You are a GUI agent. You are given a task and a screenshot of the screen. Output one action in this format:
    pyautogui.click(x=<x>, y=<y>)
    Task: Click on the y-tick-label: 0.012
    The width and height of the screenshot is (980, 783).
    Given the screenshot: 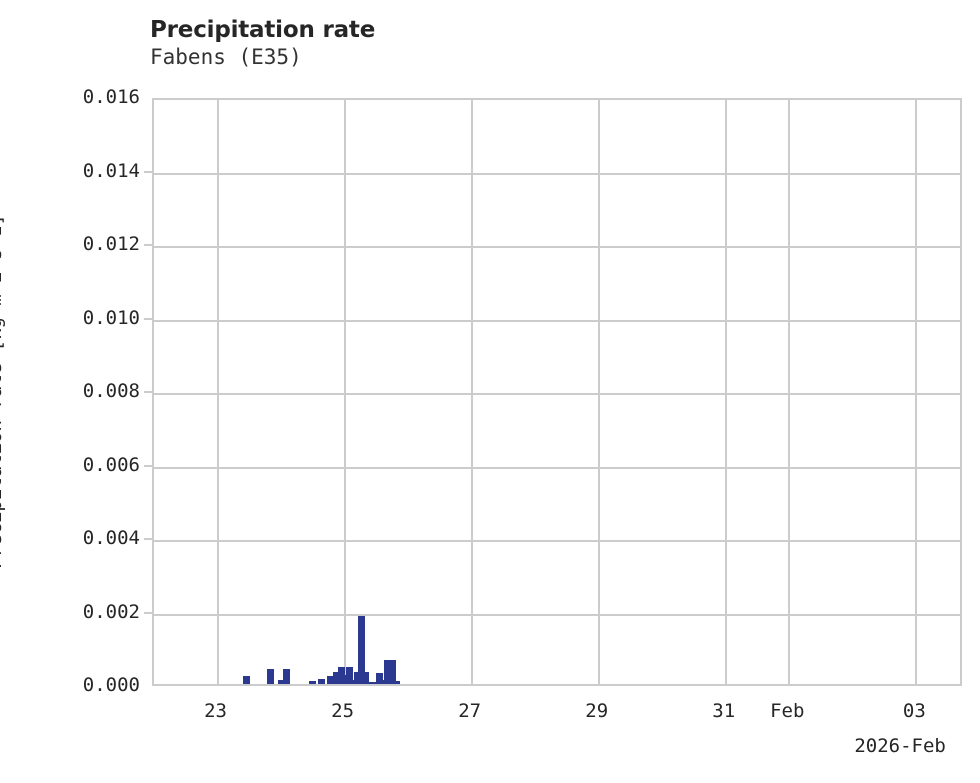 What is the action you would take?
    pyautogui.click(x=111, y=244)
    